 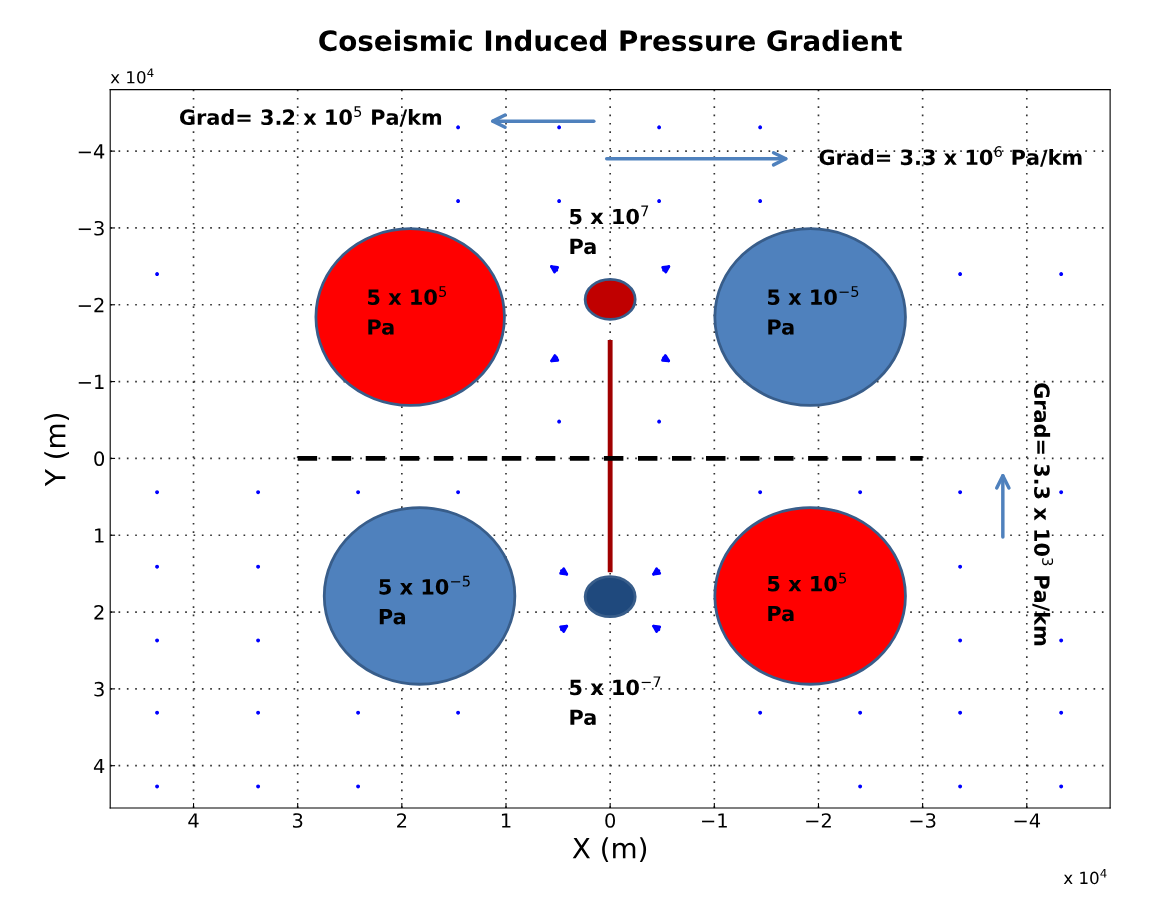 I want to click on chart-title: Coseismic Induced Pressure Gradient, so click(x=610, y=40).